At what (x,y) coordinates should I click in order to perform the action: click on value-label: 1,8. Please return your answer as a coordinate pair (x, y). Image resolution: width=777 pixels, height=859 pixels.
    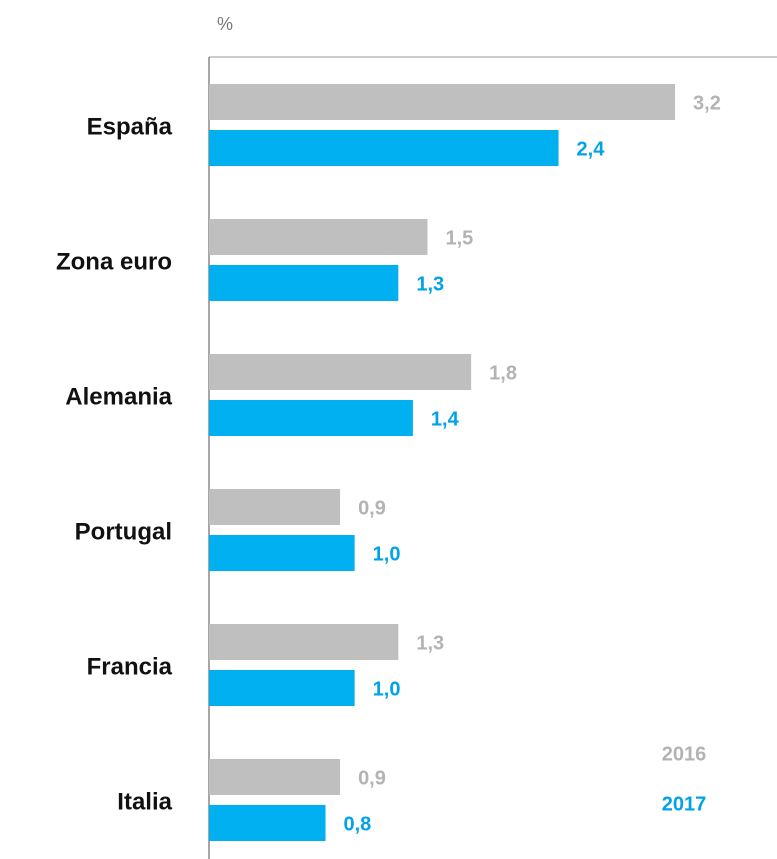
    Looking at the image, I should click on (503, 373).